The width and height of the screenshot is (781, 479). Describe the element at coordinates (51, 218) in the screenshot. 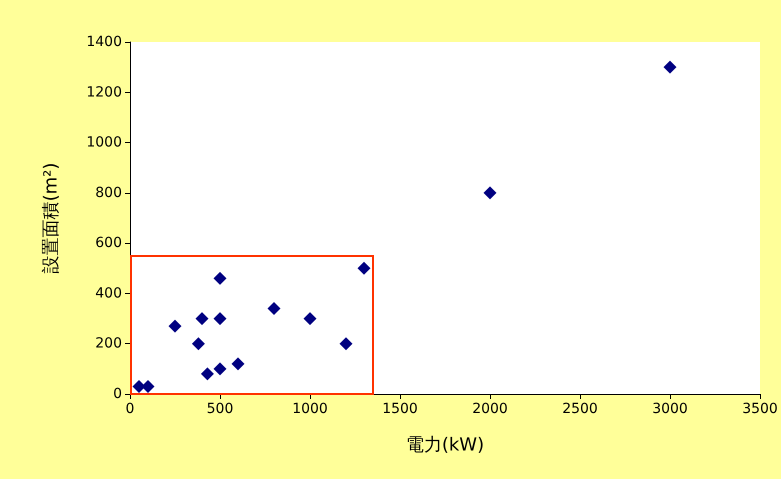

I see `y-axis-title: 設置面積(m²)` at that location.